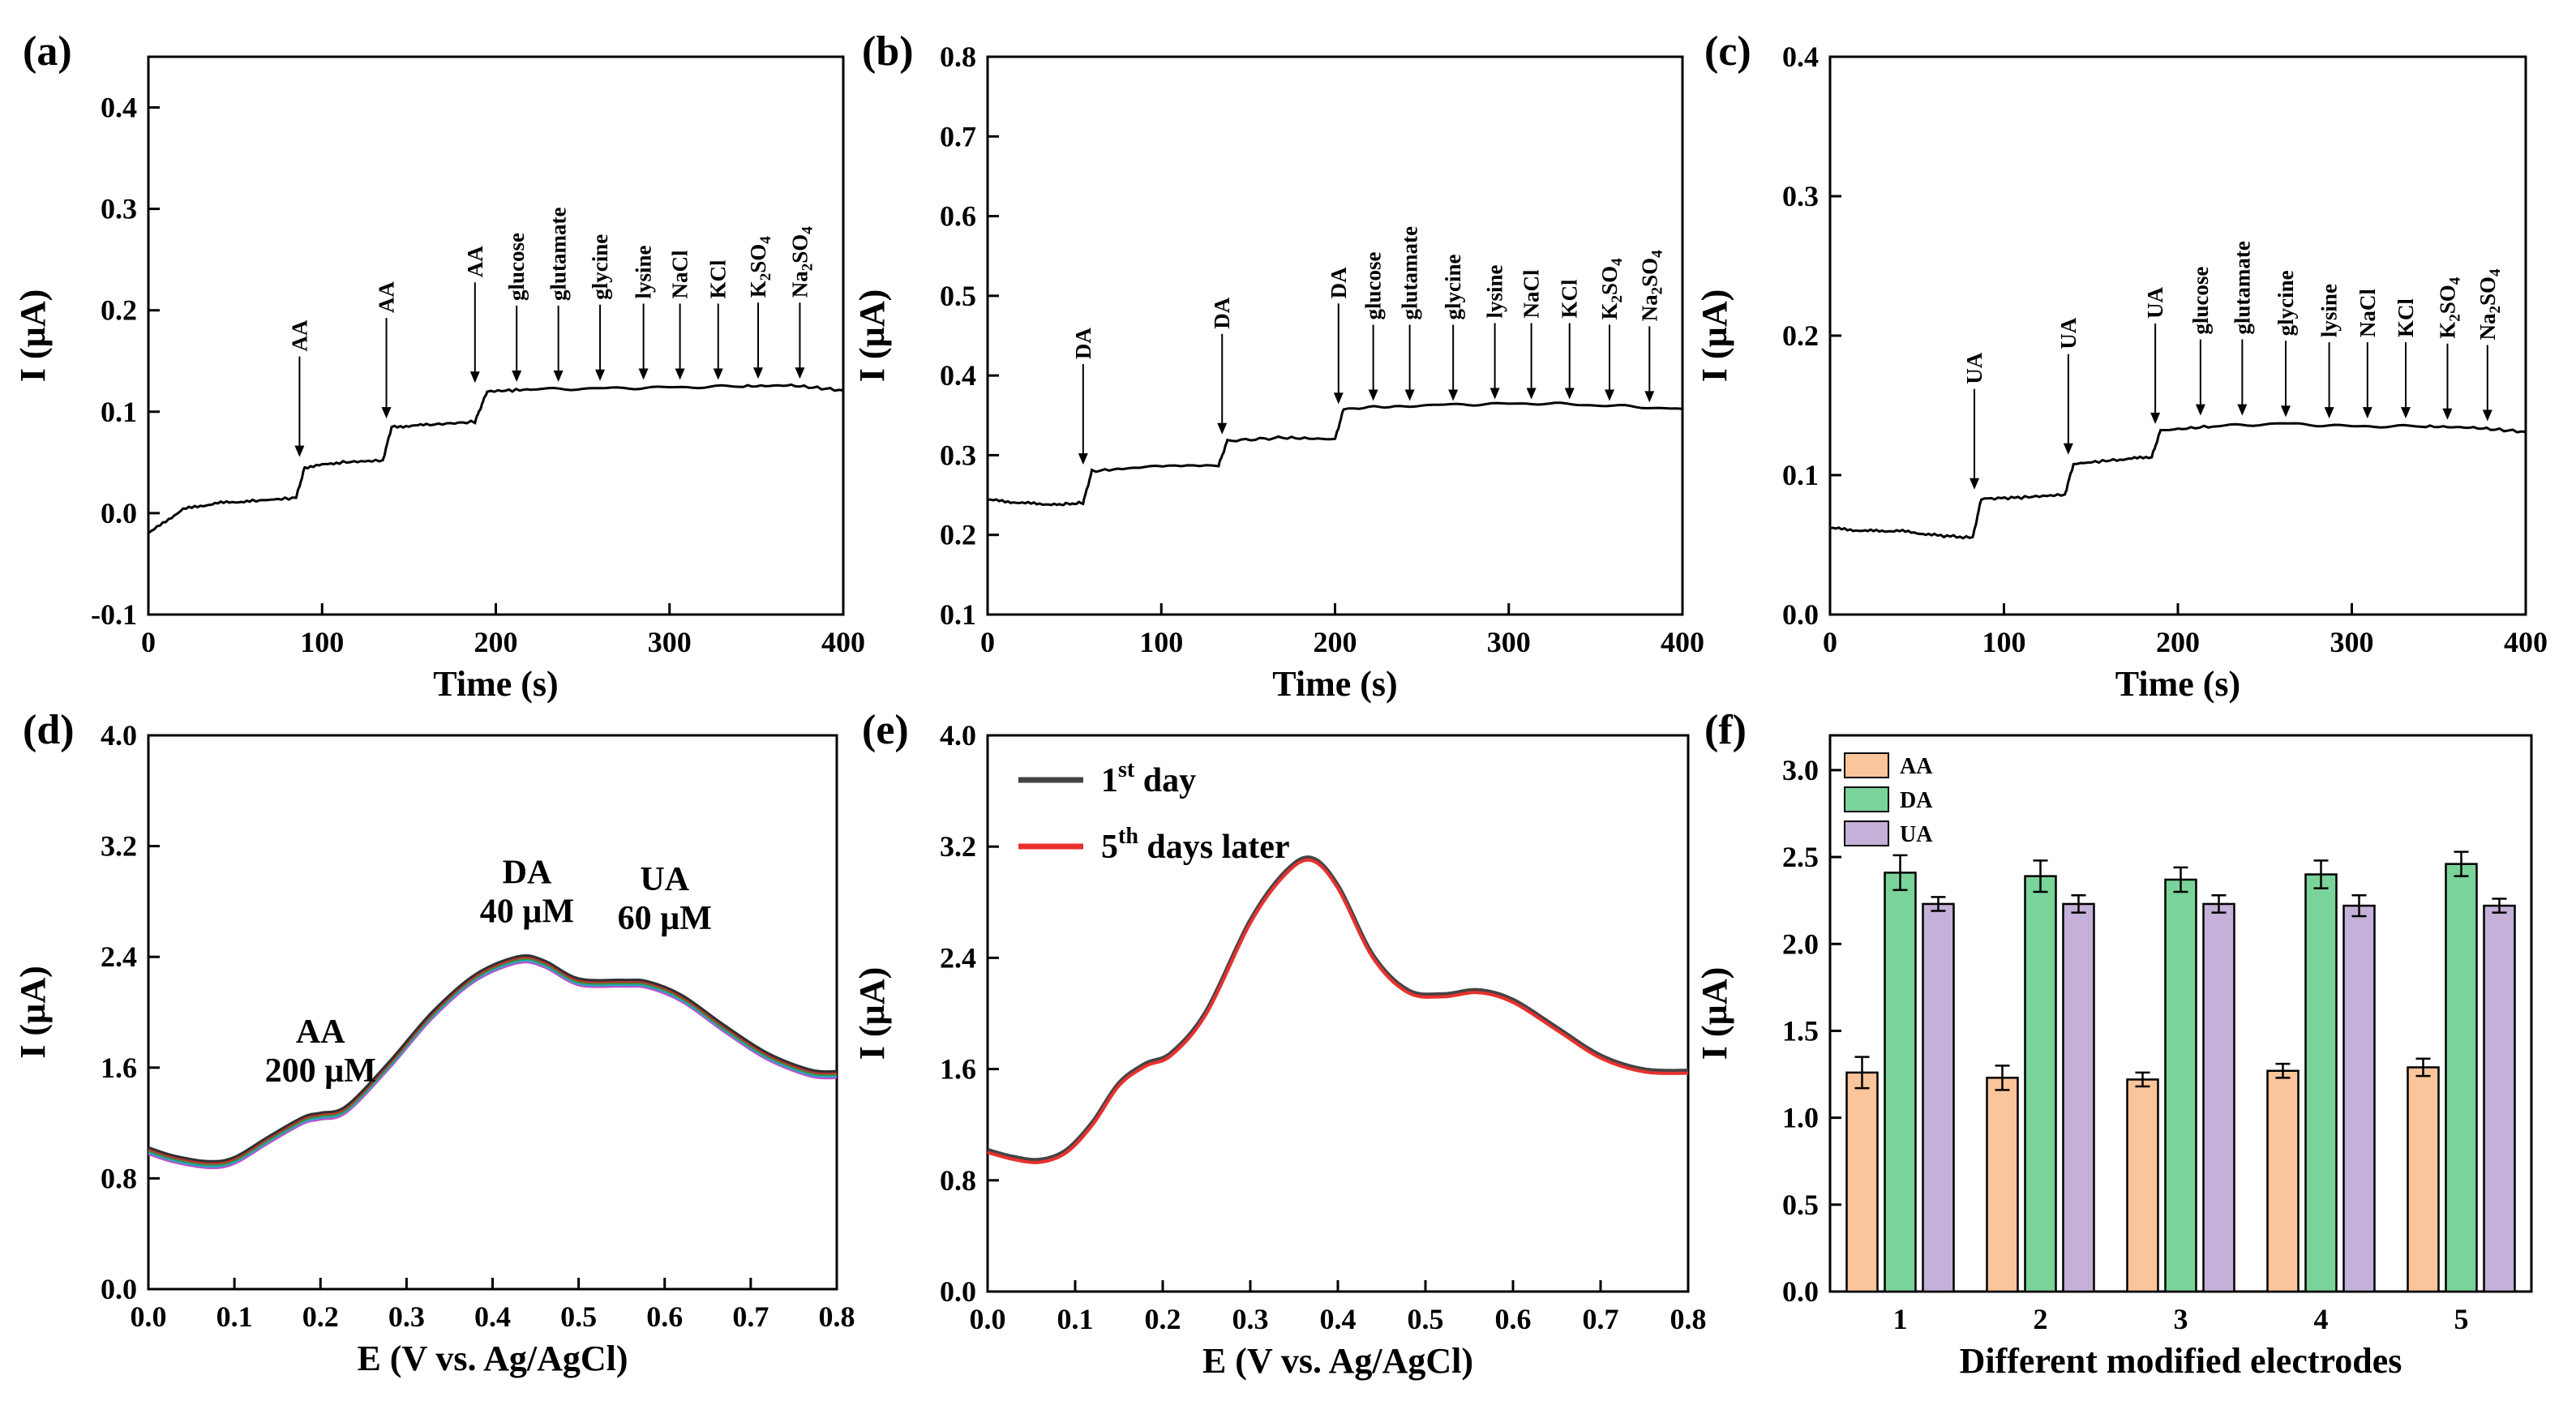 The image size is (2576, 1401). What do you see at coordinates (2461, 1319) in the screenshot?
I see `x-tick-label: 5` at bounding box center [2461, 1319].